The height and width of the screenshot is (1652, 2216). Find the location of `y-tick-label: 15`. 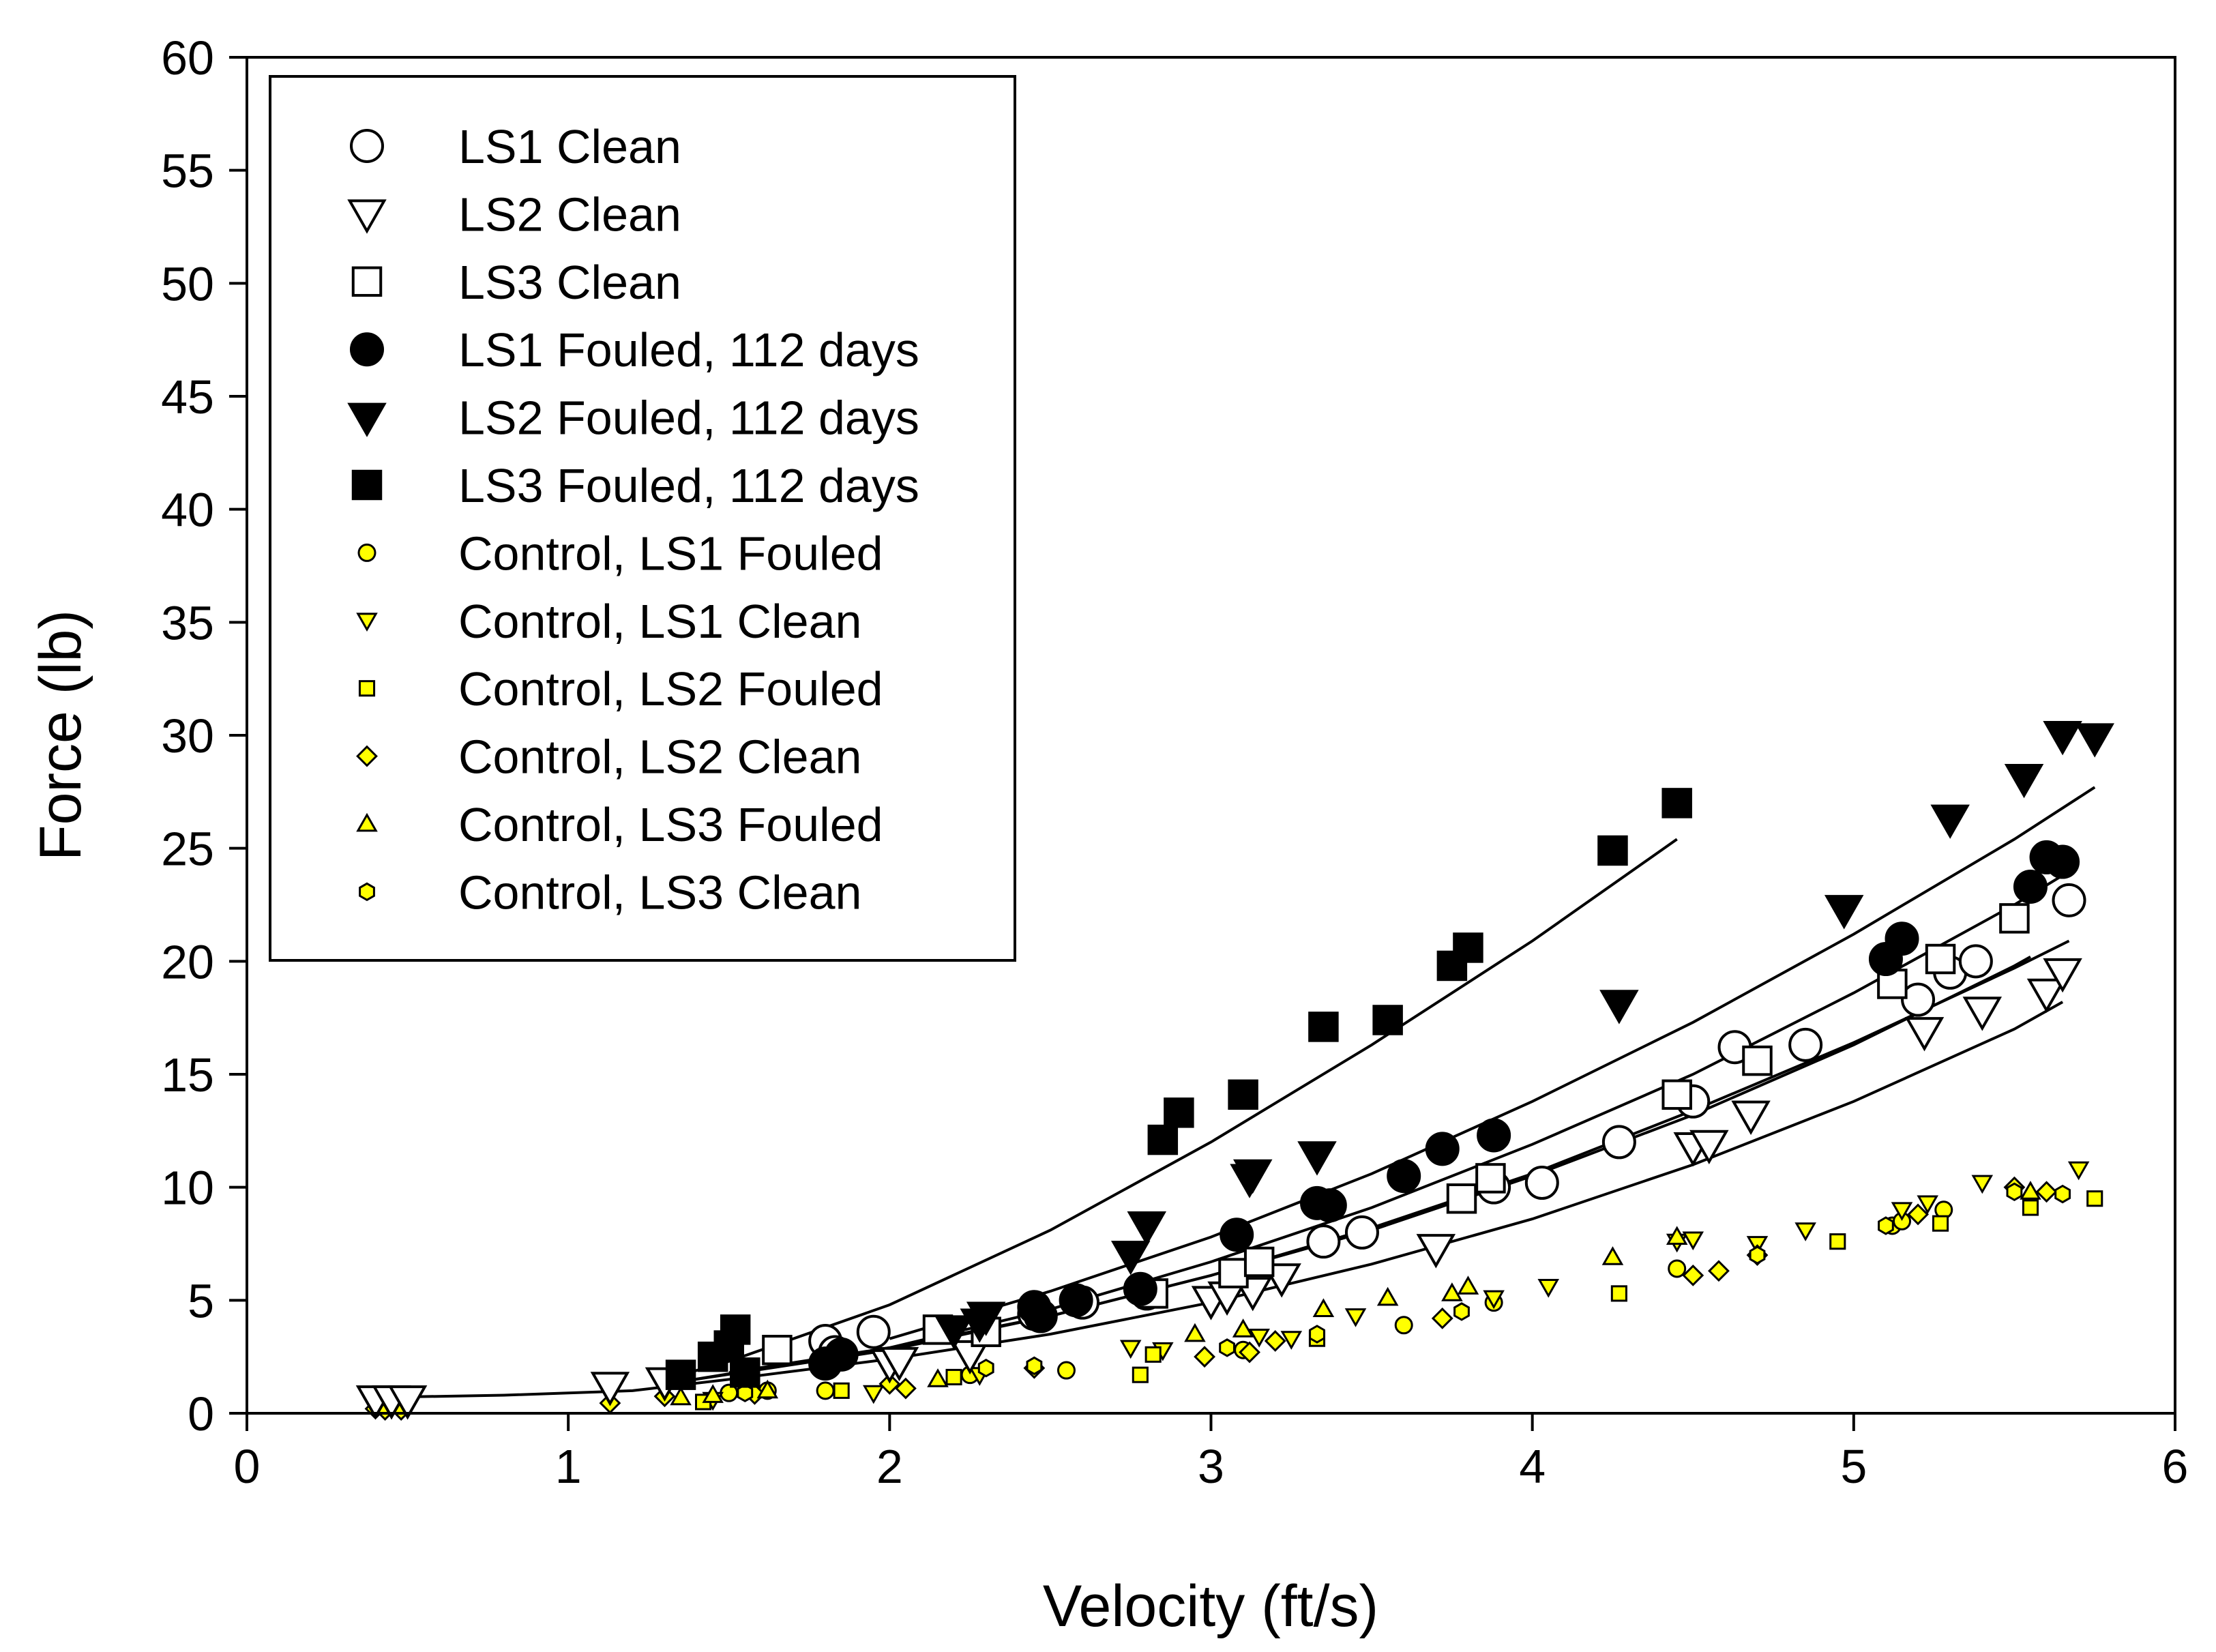

y-tick-label: 15 is located at coordinates (187, 1075).